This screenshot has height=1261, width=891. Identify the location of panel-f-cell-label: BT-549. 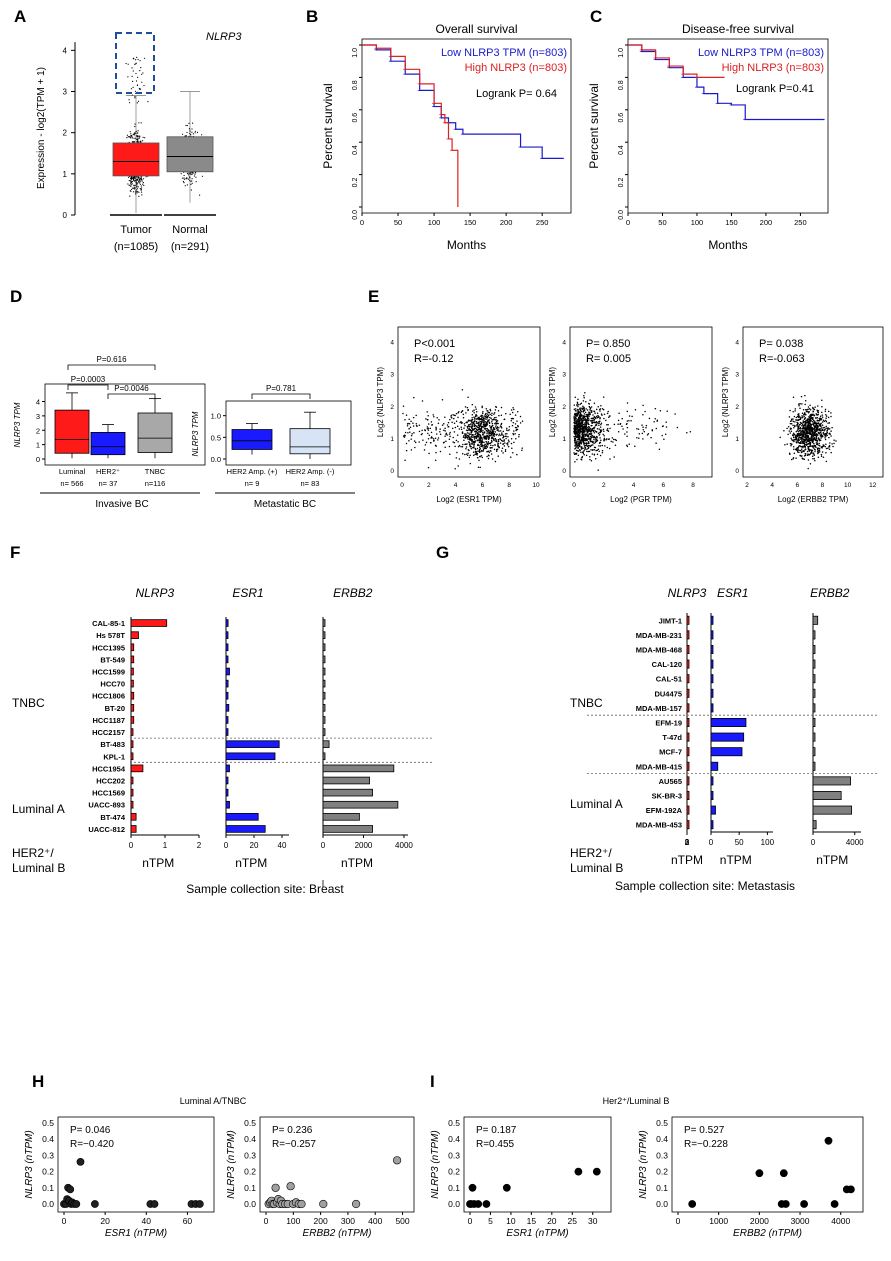
(112, 659).